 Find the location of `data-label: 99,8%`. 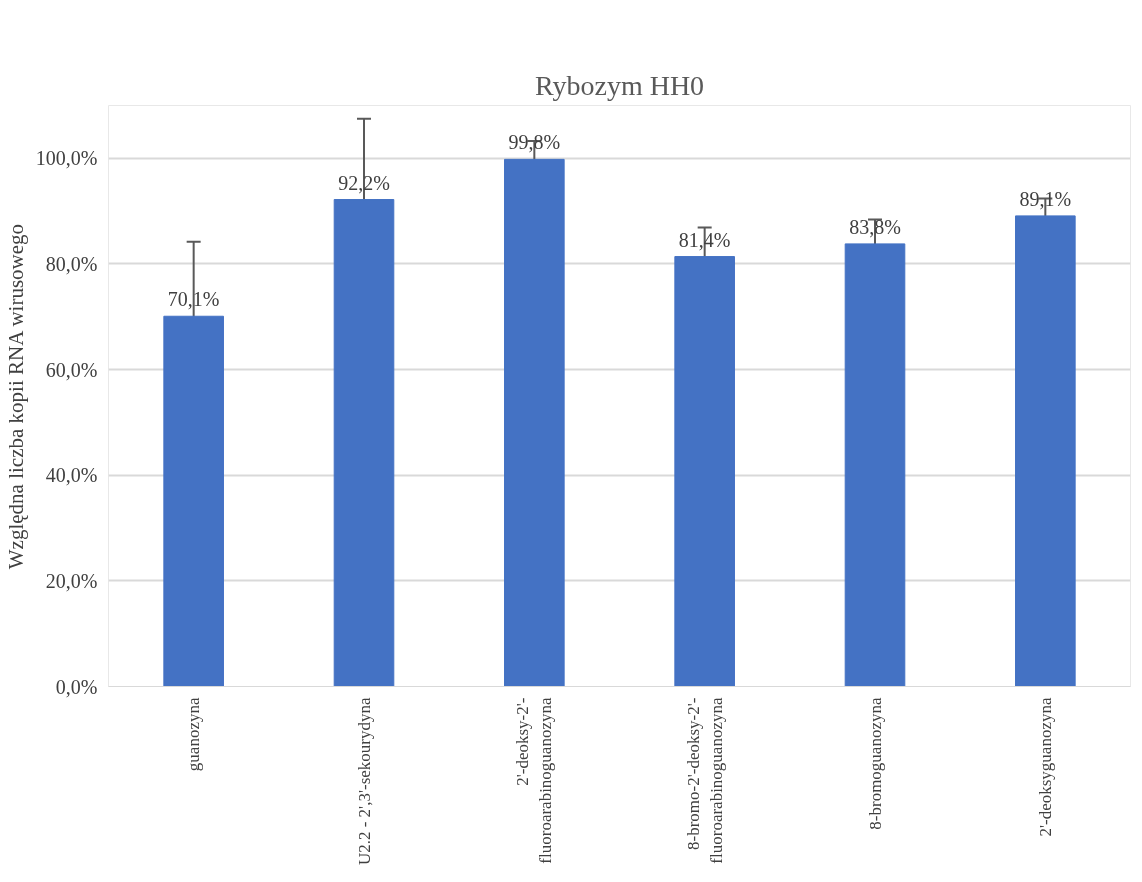

data-label: 99,8% is located at coordinates (534, 142).